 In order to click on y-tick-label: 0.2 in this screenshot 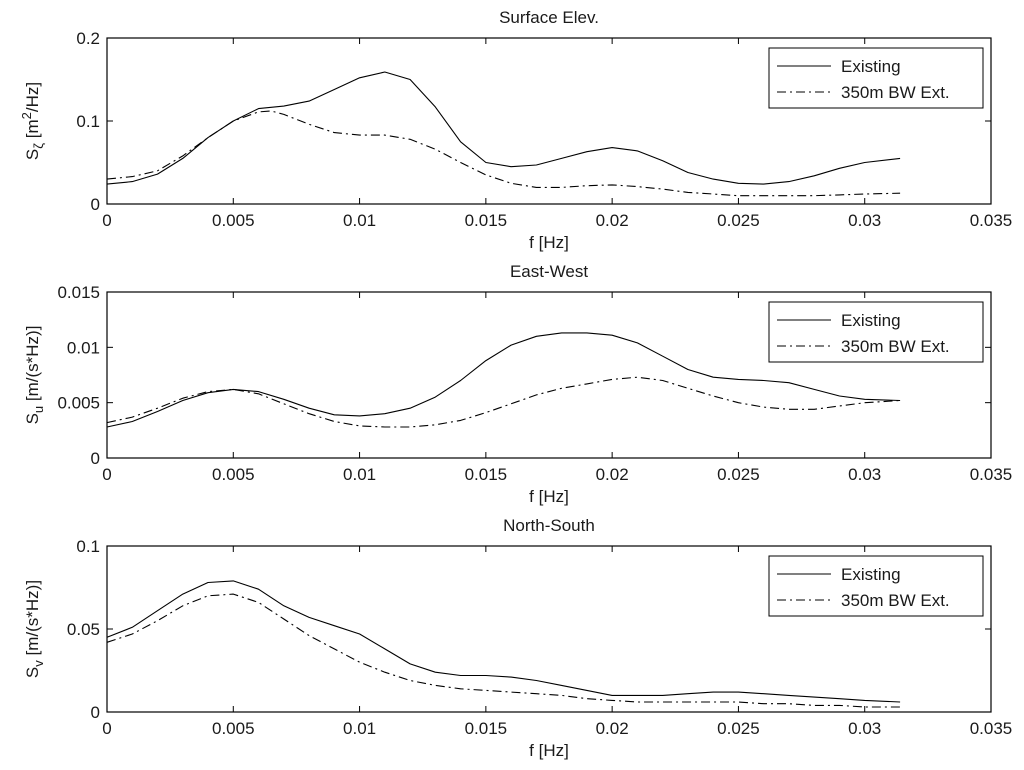, I will do `click(88, 38)`.